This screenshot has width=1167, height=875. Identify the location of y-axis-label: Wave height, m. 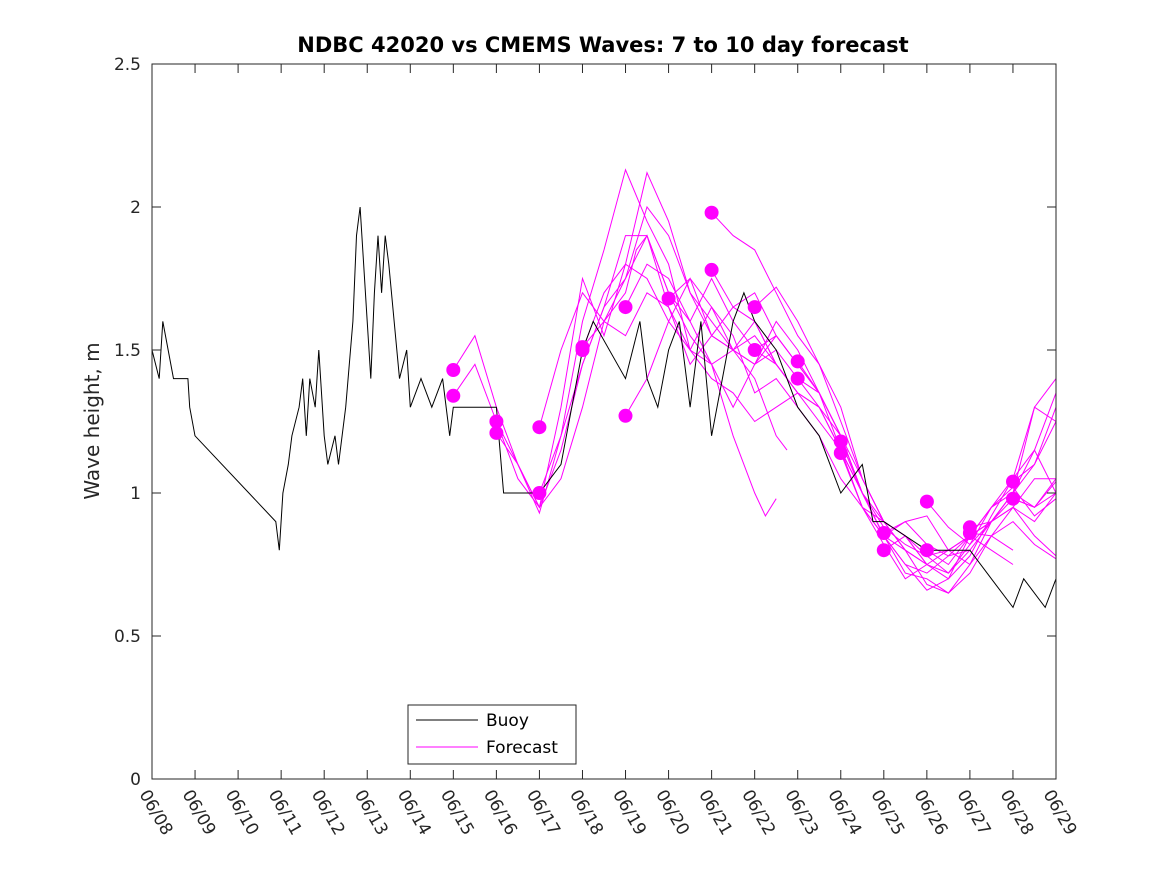
(92, 420).